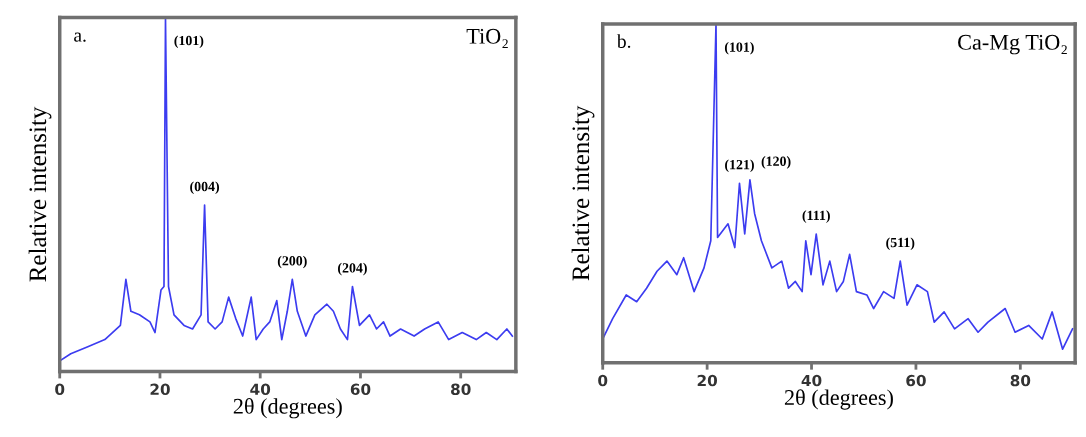  What do you see at coordinates (292, 262) in the screenshot?
I see `annotation: (200)` at bounding box center [292, 262].